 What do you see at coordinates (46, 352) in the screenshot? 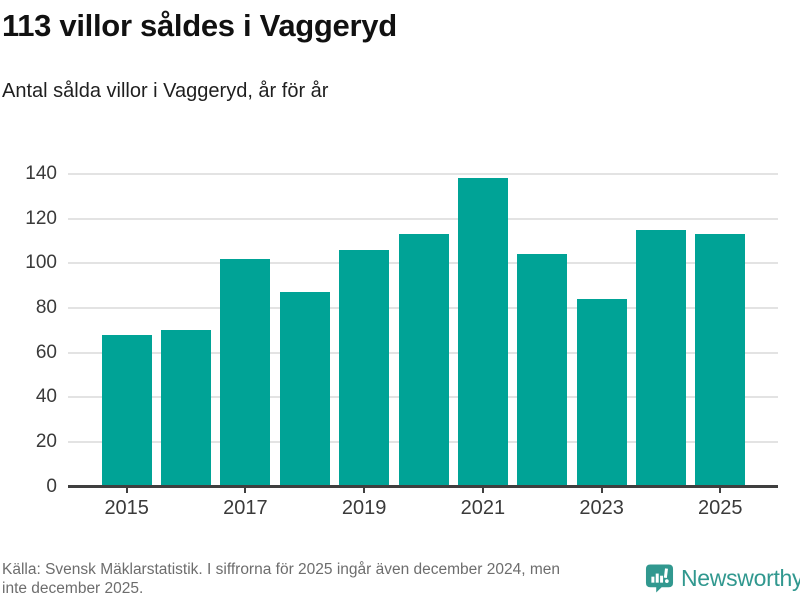
I see `y-tick-label-60: 60` at bounding box center [46, 352].